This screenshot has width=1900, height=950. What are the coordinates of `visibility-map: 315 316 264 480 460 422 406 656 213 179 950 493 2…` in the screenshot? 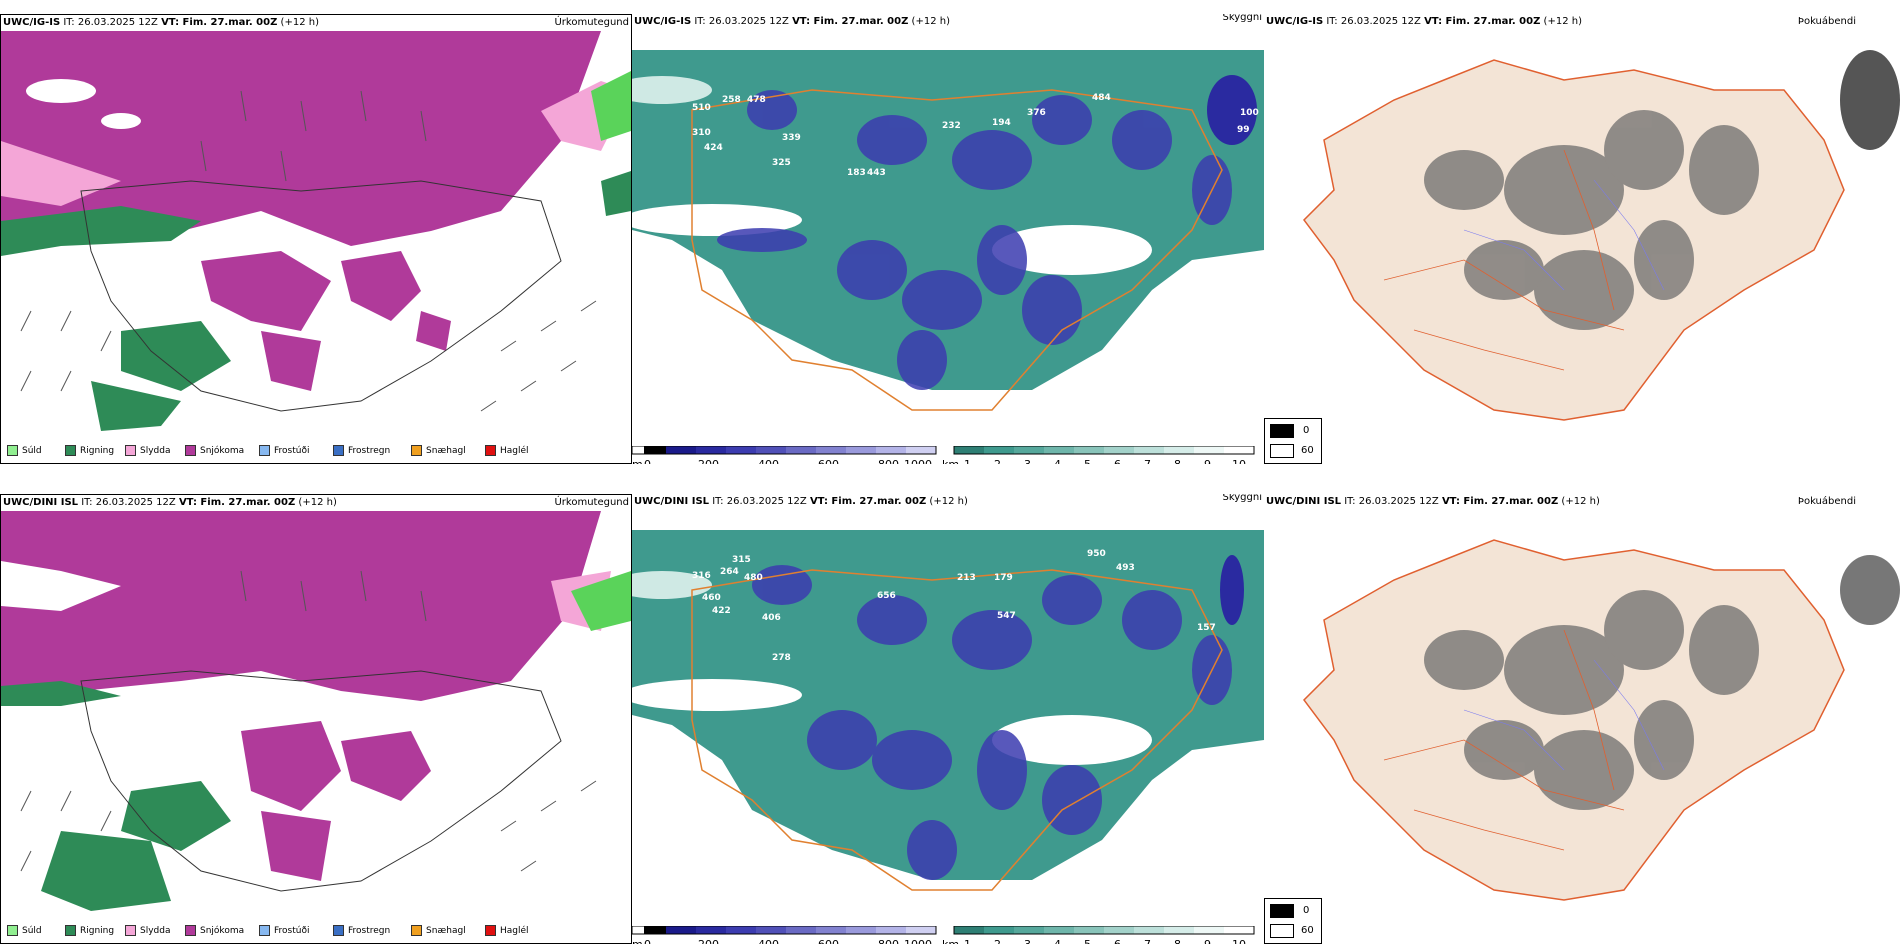 It's located at (948, 715).